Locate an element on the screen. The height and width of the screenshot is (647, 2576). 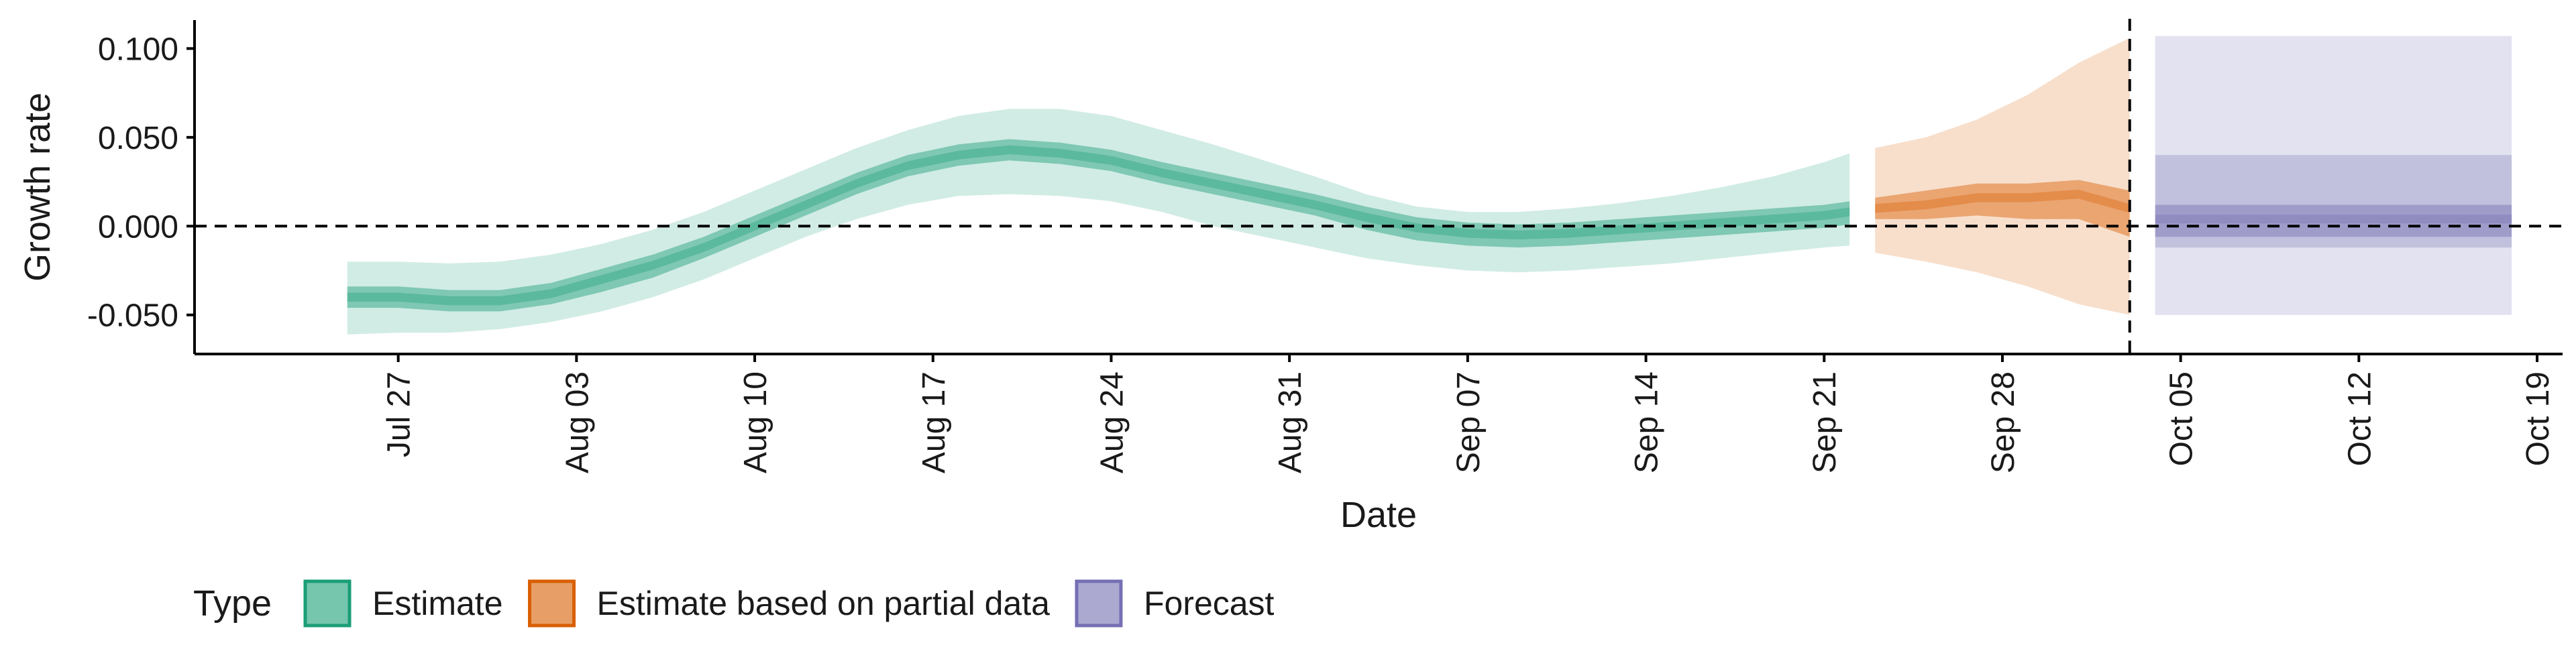
y-tick-label: 0.000 is located at coordinates (138, 227).